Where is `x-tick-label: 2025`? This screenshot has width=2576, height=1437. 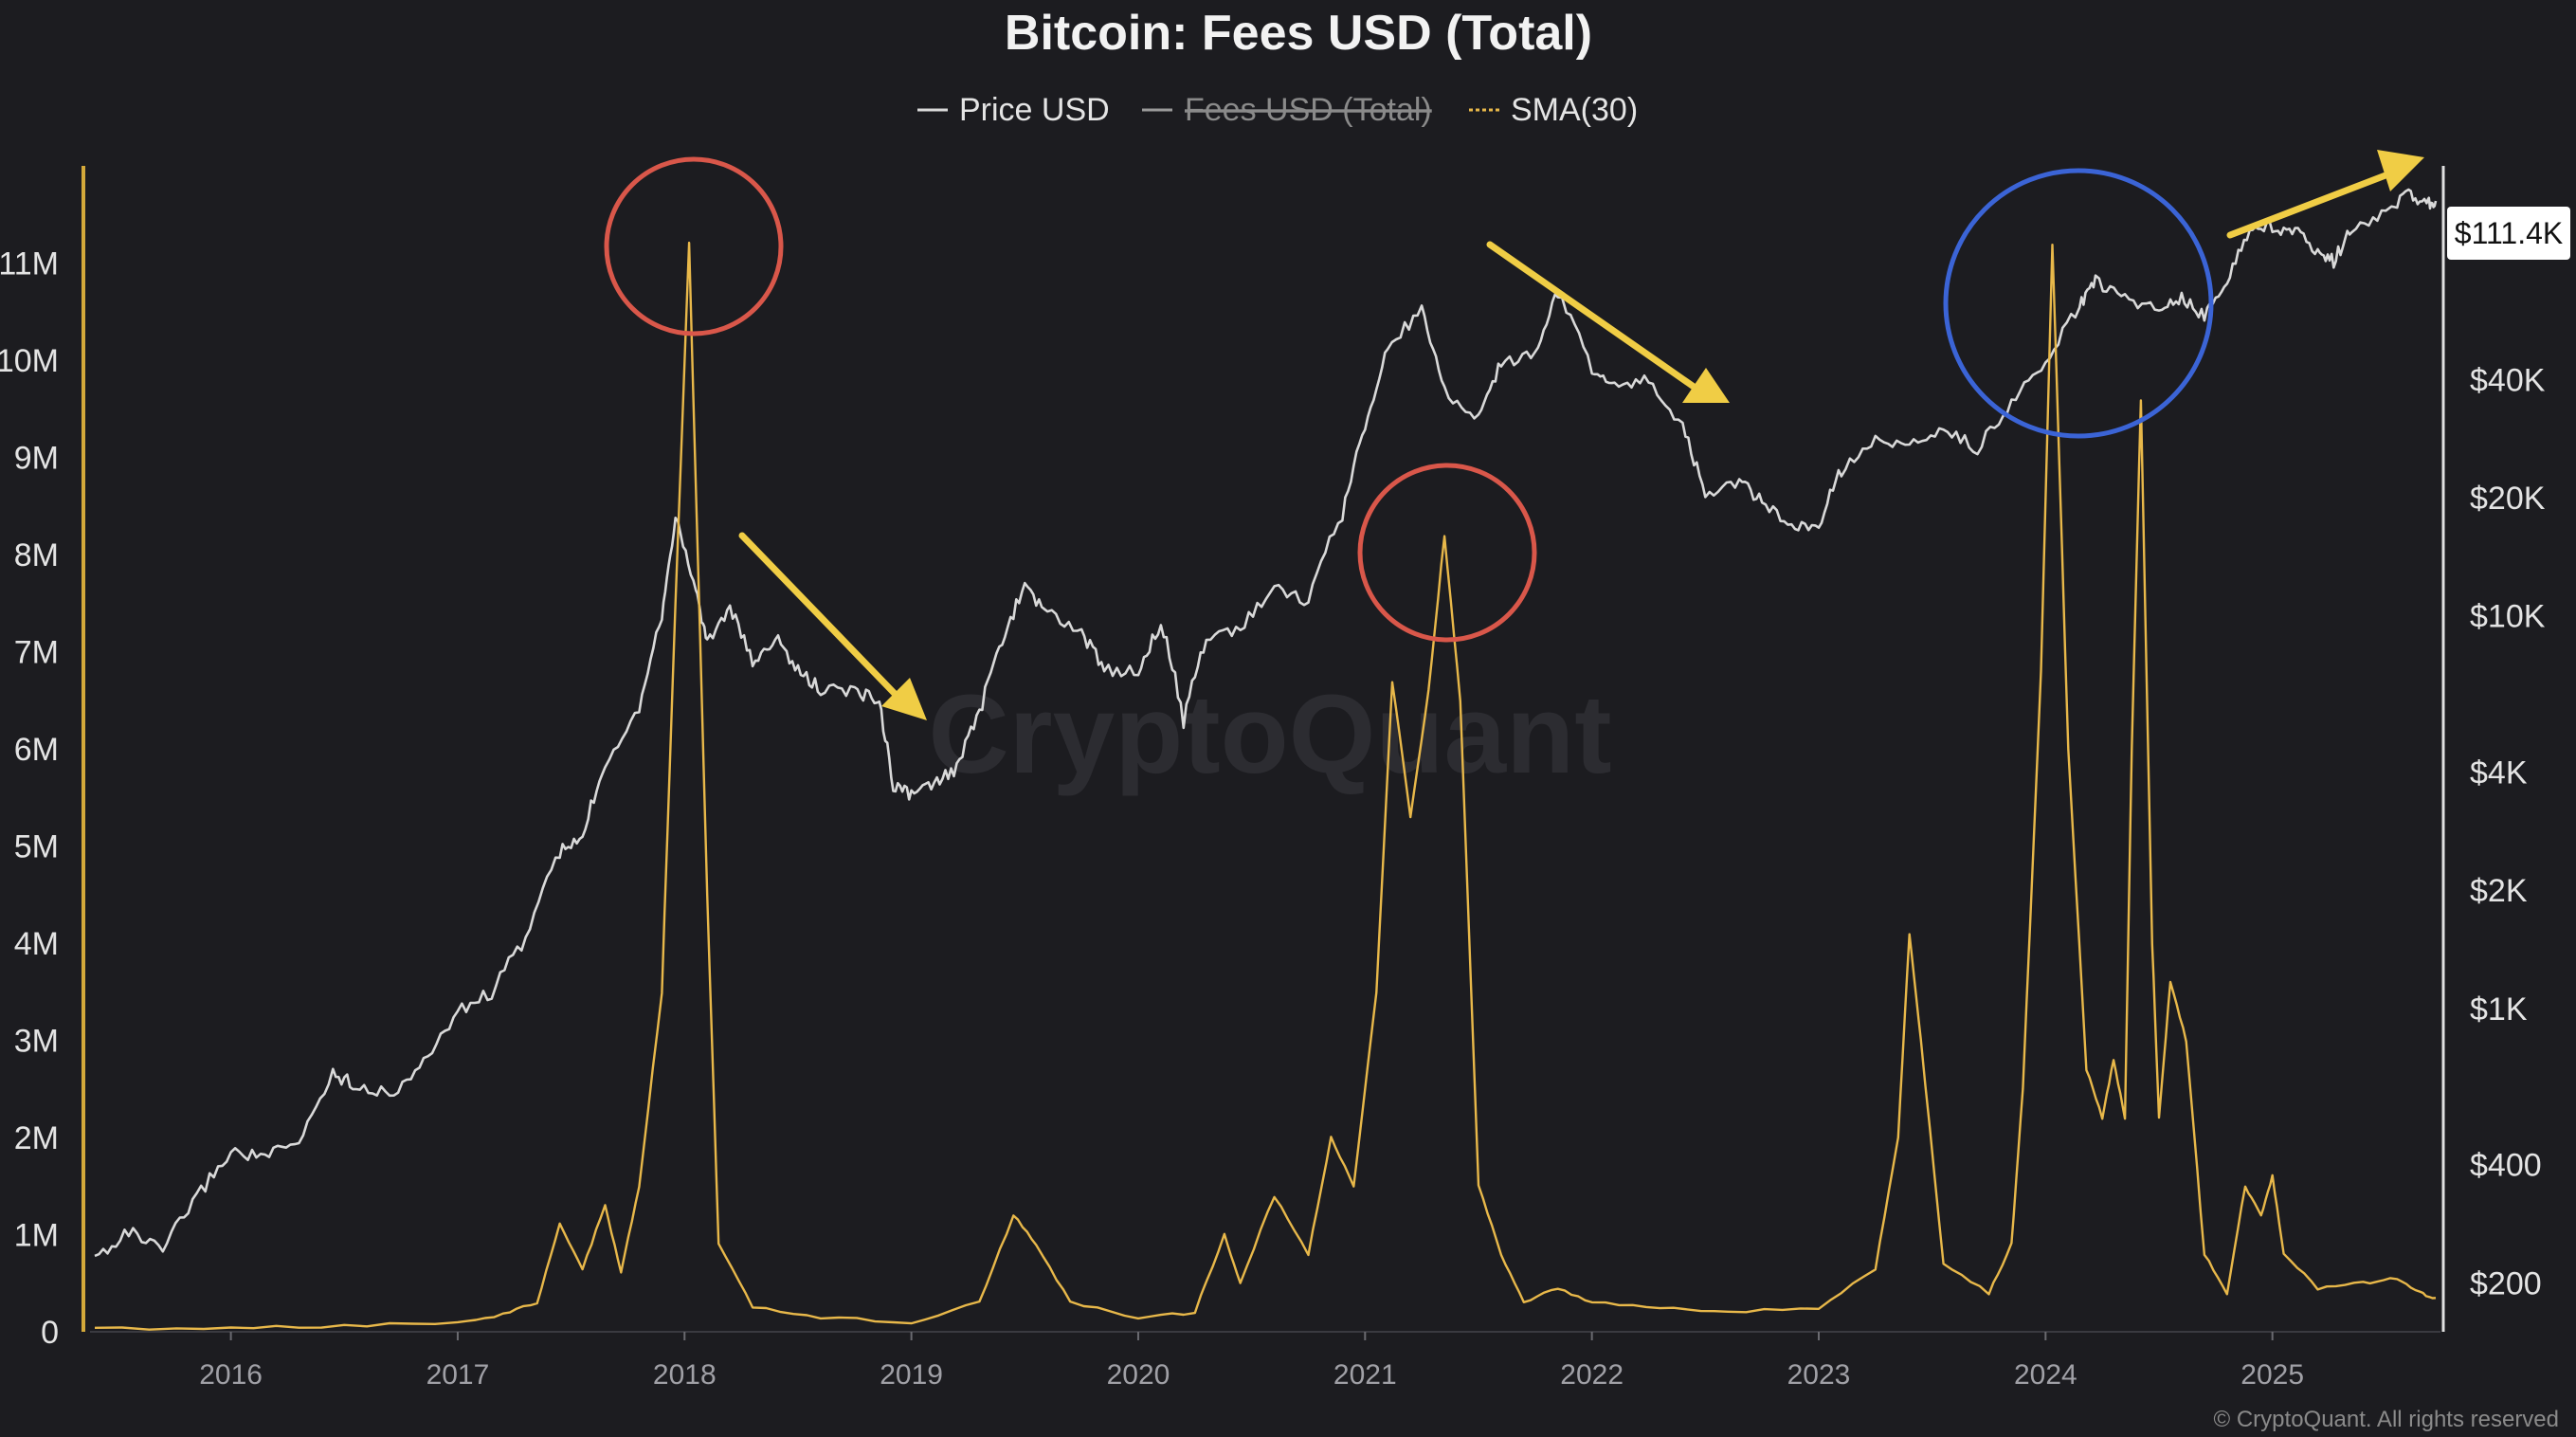
x-tick-label: 2025 is located at coordinates (2272, 1375).